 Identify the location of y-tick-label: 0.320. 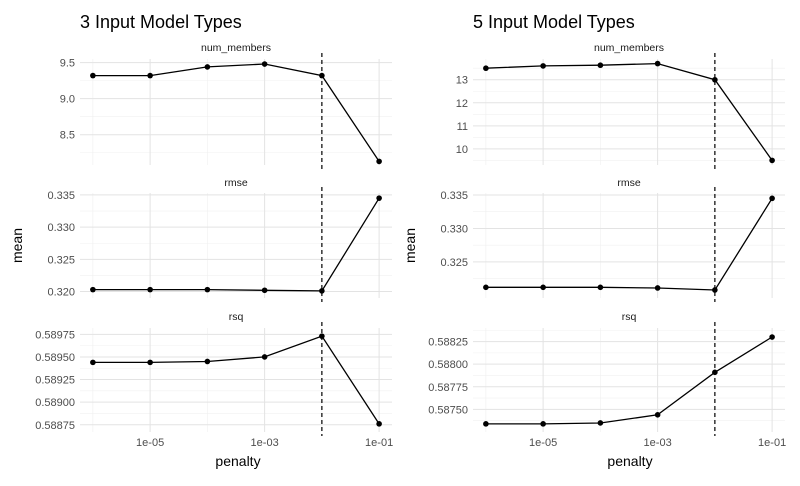
(61, 293).